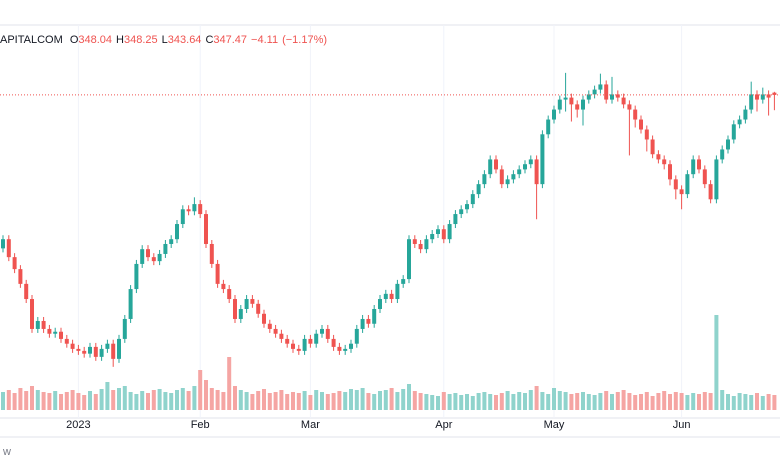 The height and width of the screenshot is (470, 780). I want to click on x-tick-label: Mar, so click(310, 425).